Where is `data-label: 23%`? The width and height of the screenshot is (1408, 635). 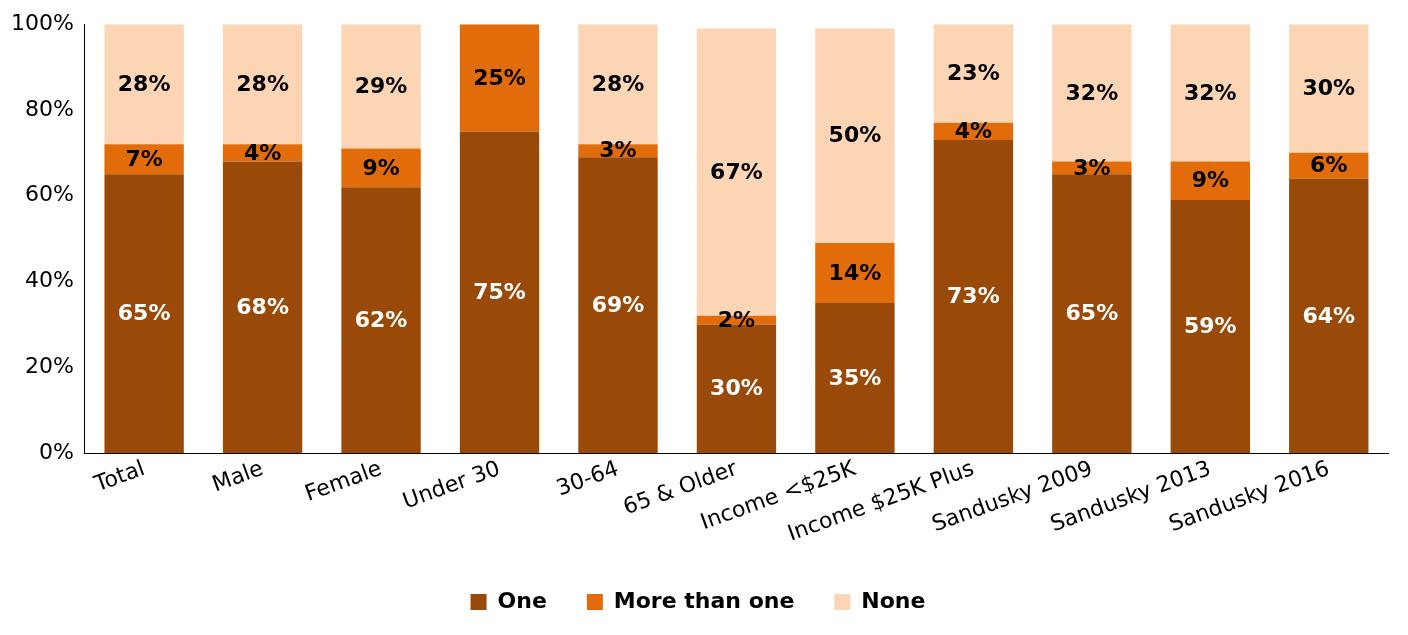 data-label: 23% is located at coordinates (973, 73).